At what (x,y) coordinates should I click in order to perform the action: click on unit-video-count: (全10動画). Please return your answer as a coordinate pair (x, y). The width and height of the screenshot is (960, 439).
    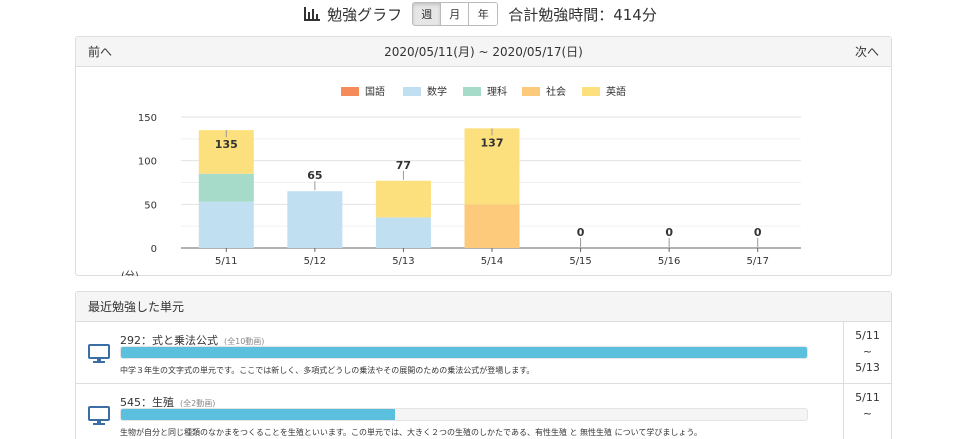
    Looking at the image, I should click on (244, 341).